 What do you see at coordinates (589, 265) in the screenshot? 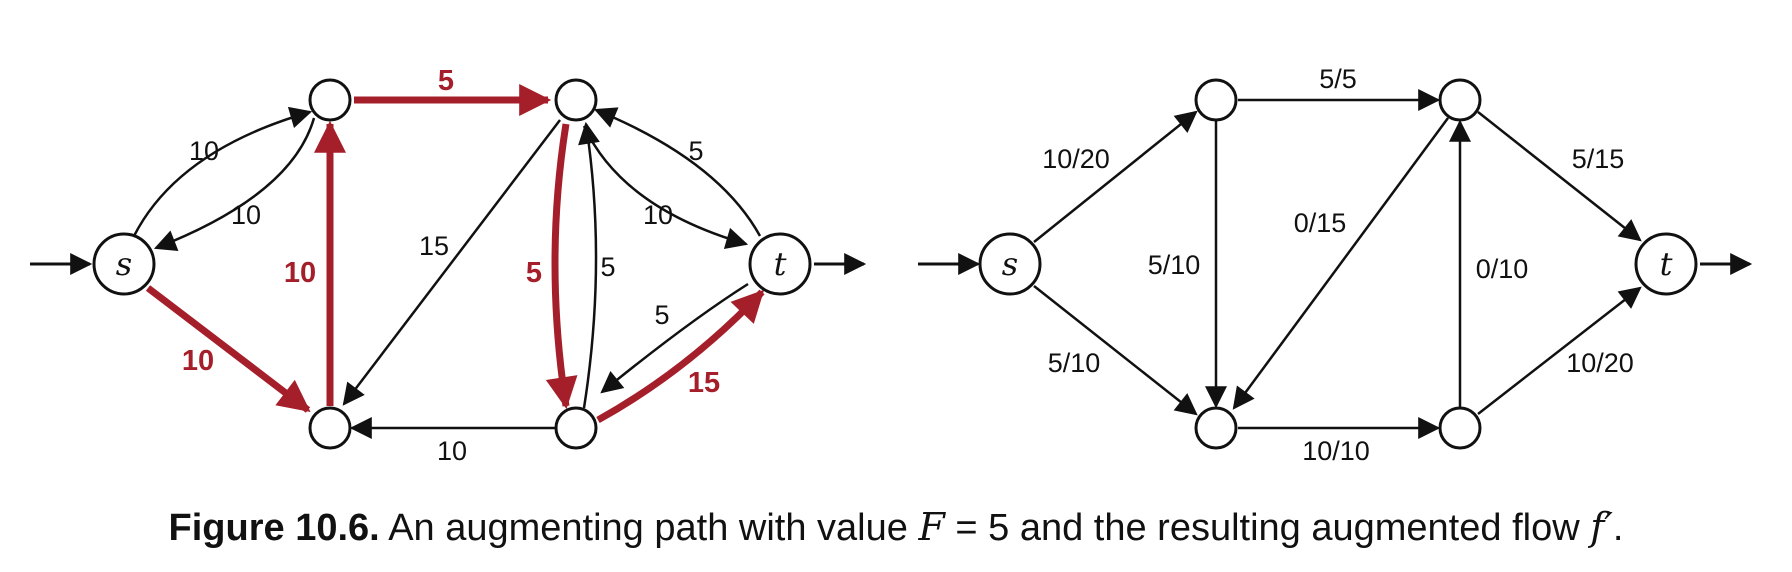
I see `edge-d-to-c` at bounding box center [589, 265].